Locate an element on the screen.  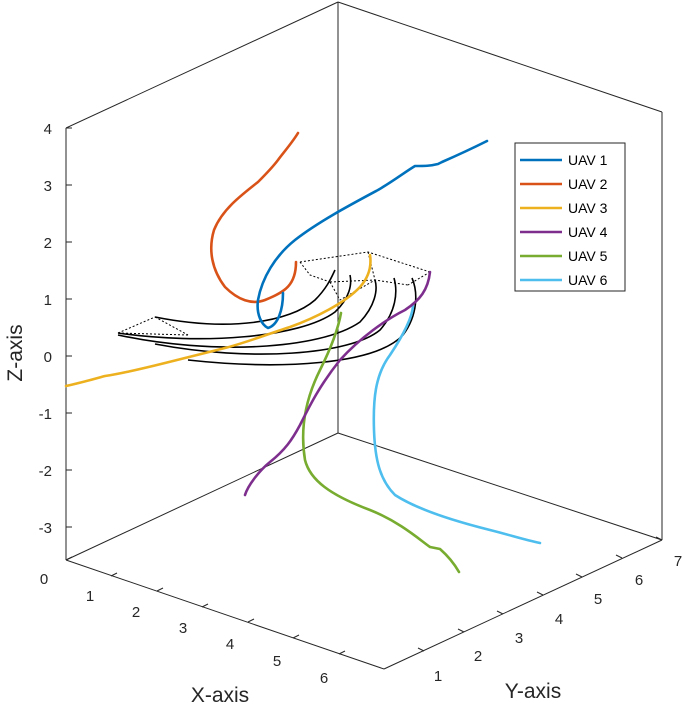
legend-entry: UAV 6 is located at coordinates (564, 280).